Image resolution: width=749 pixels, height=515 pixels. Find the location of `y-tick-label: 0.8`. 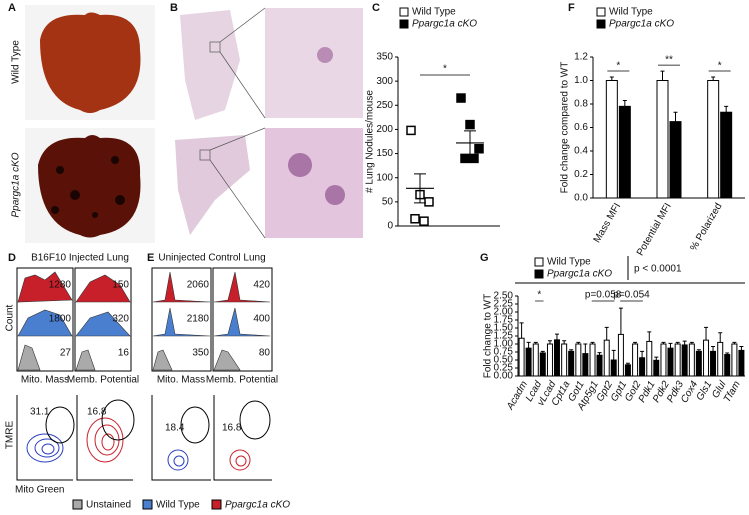

y-tick-label: 0.8 is located at coordinates (581, 104).